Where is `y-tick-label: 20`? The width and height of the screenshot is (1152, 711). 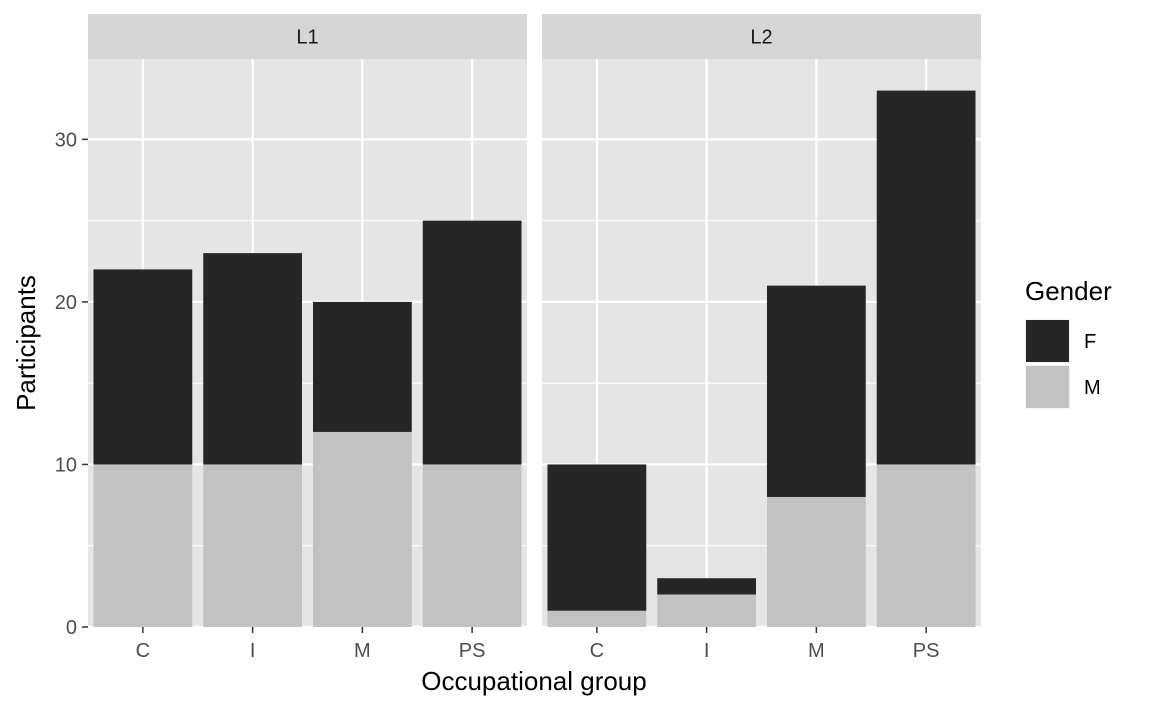
y-tick-label: 20 is located at coordinates (66, 303).